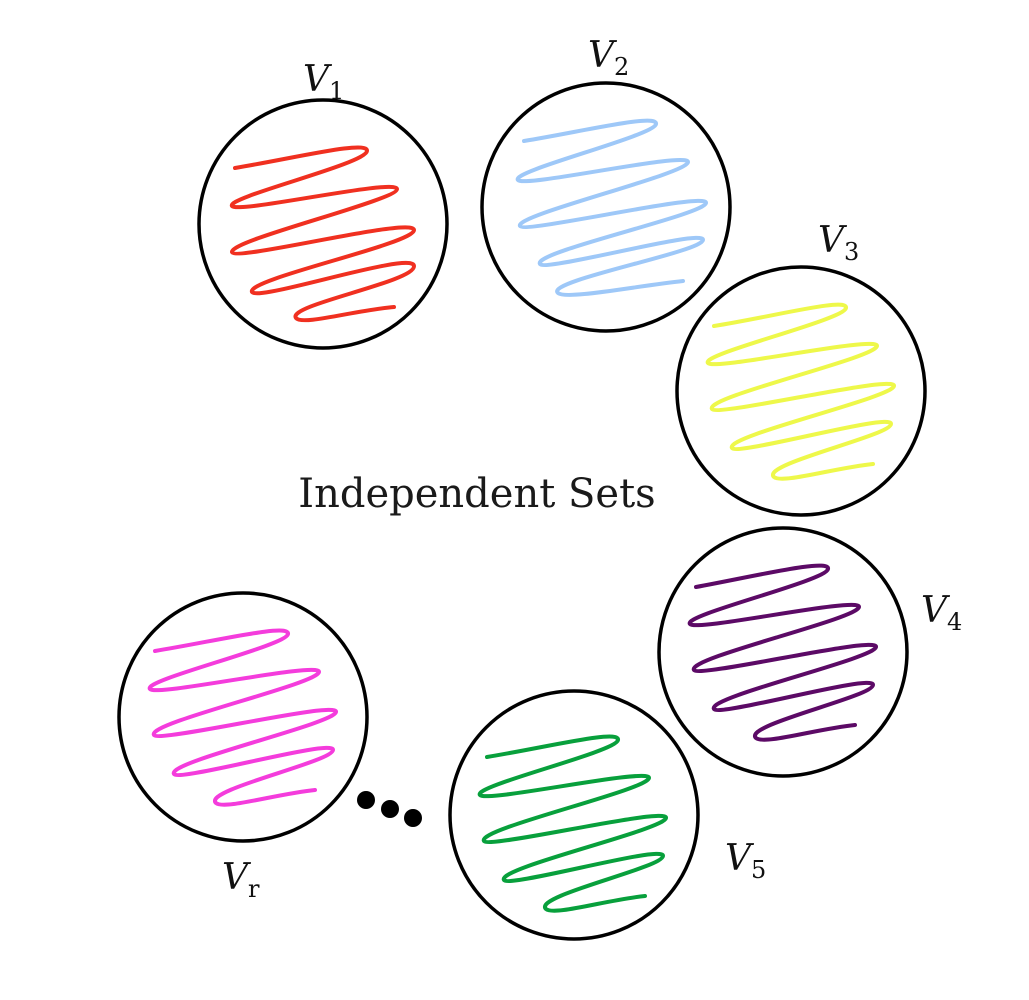 The height and width of the screenshot is (1000, 1029). What do you see at coordinates (608, 58) in the screenshot?
I see `set-v2-label: V2` at bounding box center [608, 58].